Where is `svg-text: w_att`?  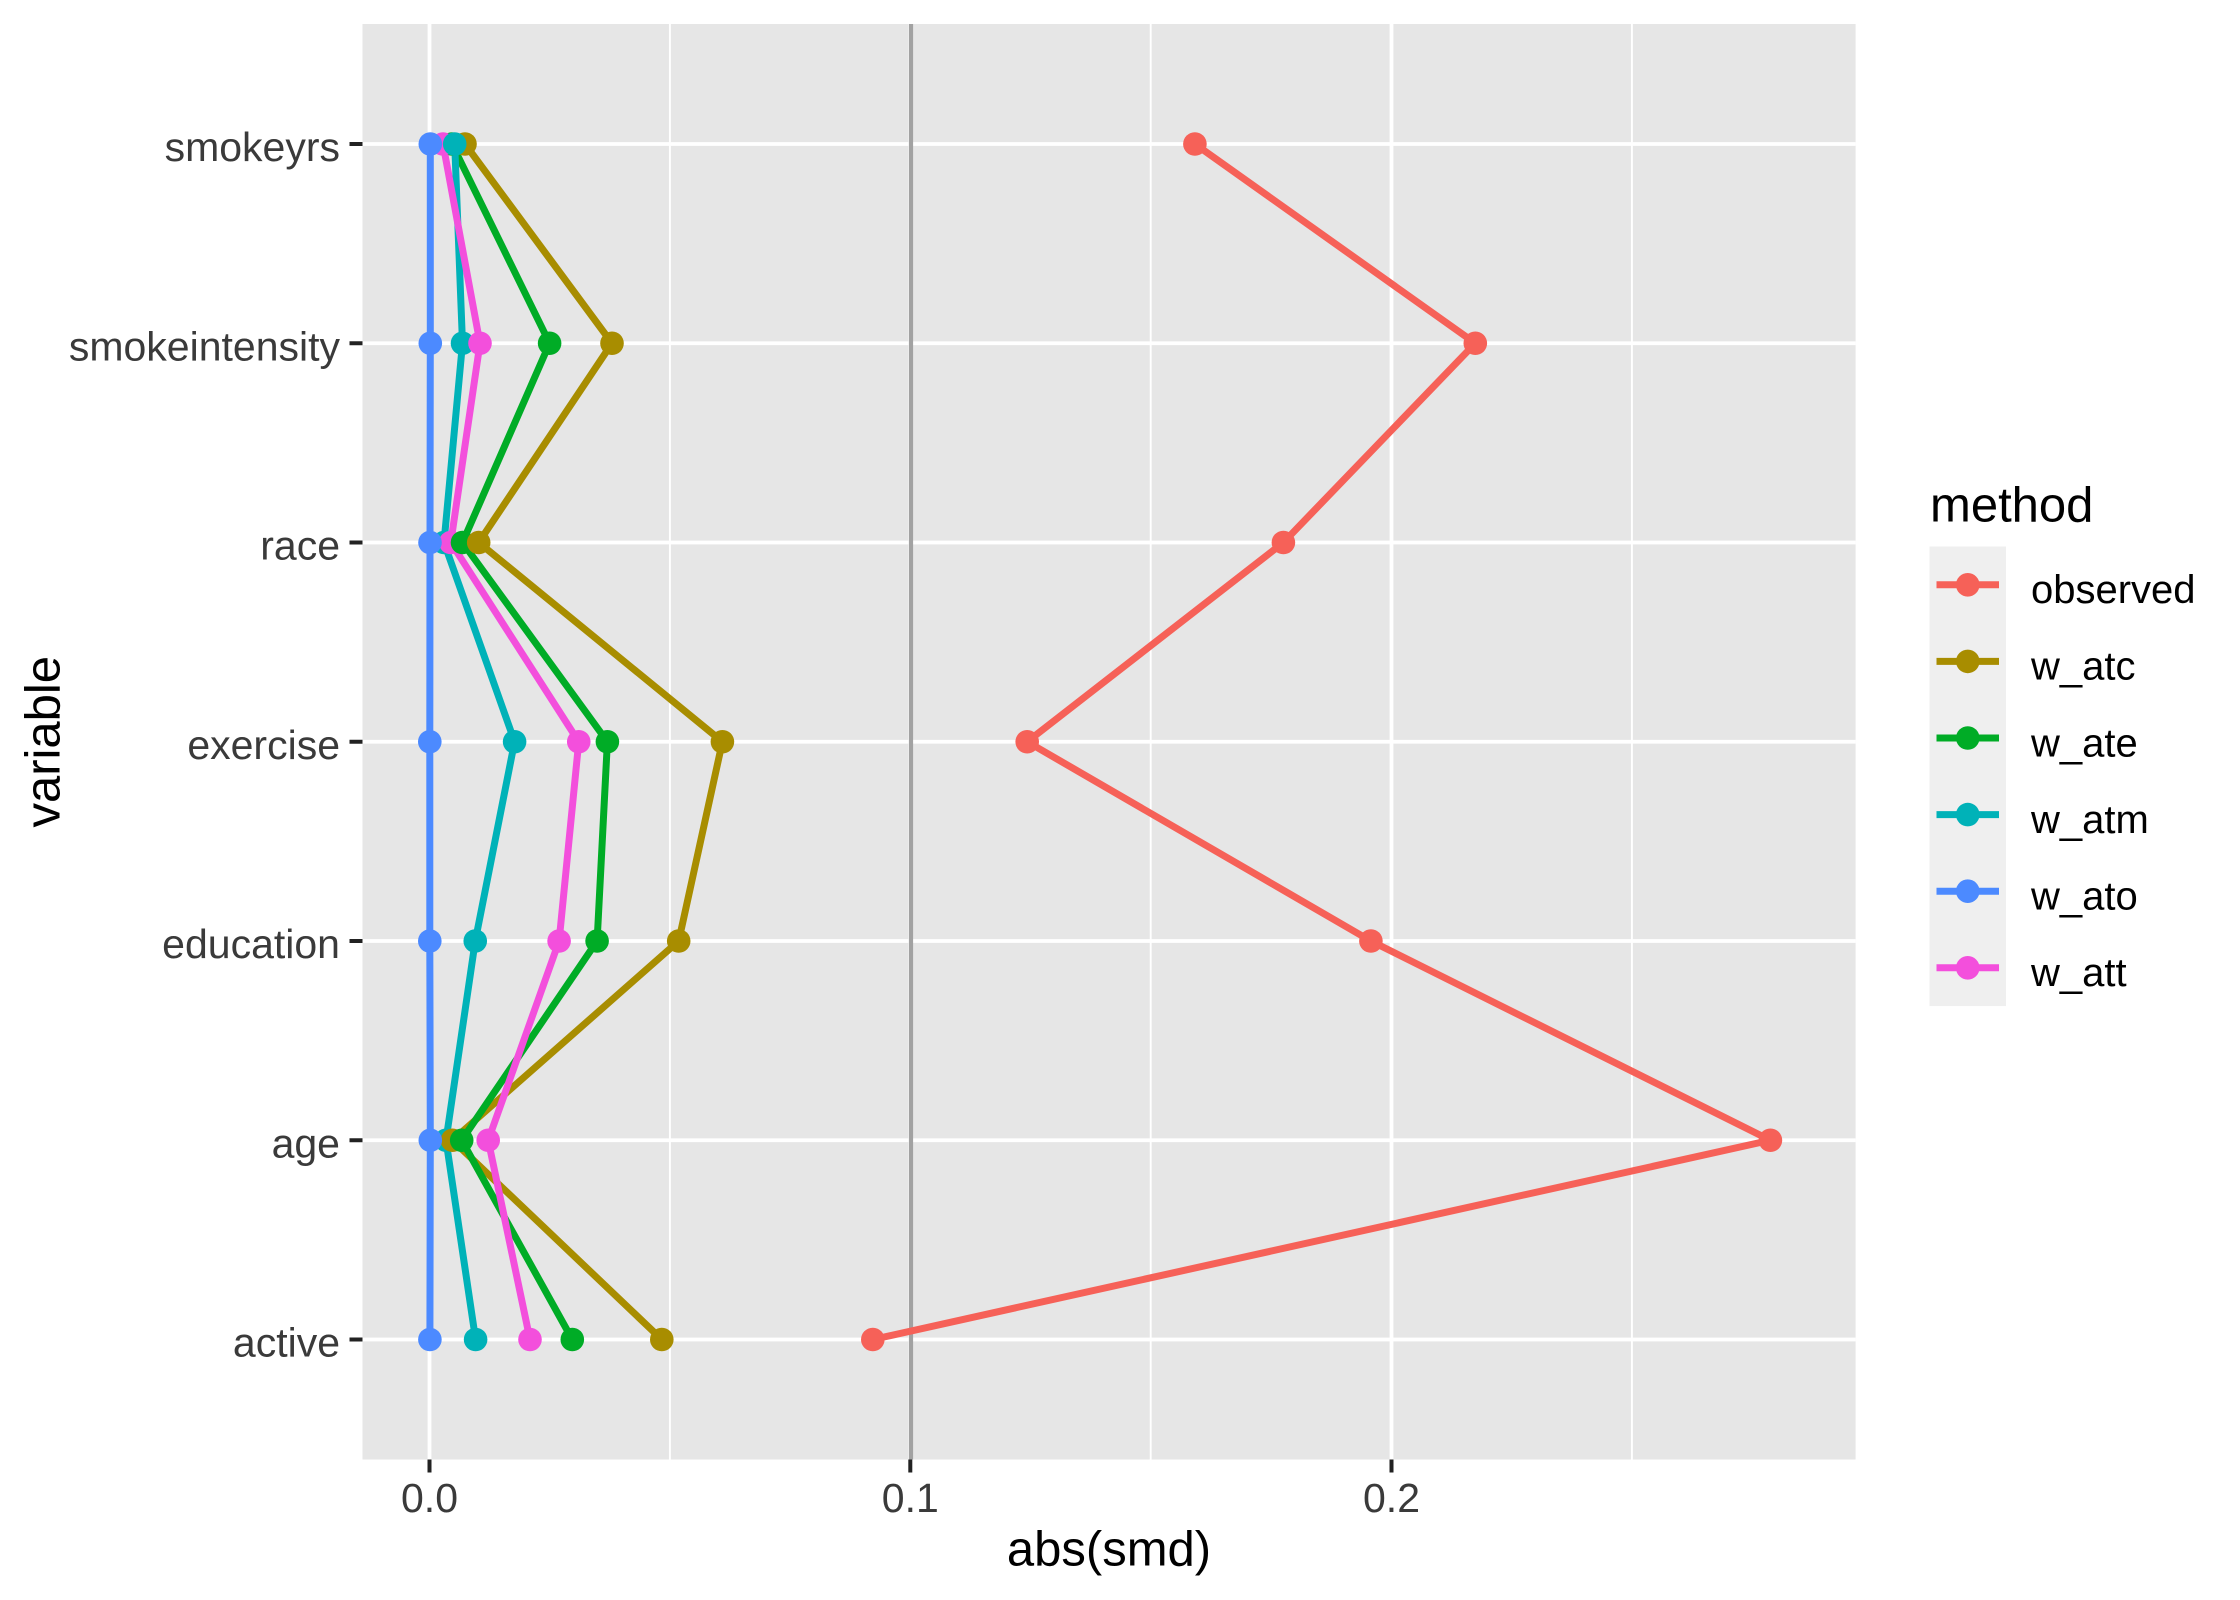 svg-text: w_att is located at coordinates (2078, 973).